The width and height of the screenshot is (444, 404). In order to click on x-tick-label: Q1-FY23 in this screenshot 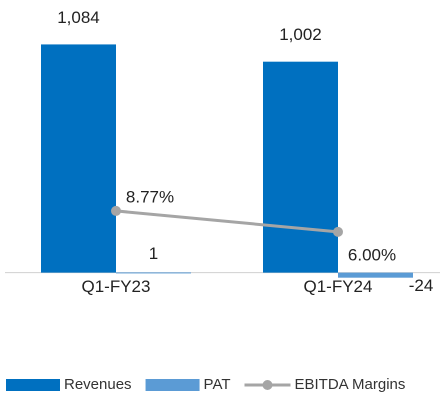, I will do `click(116, 286)`.